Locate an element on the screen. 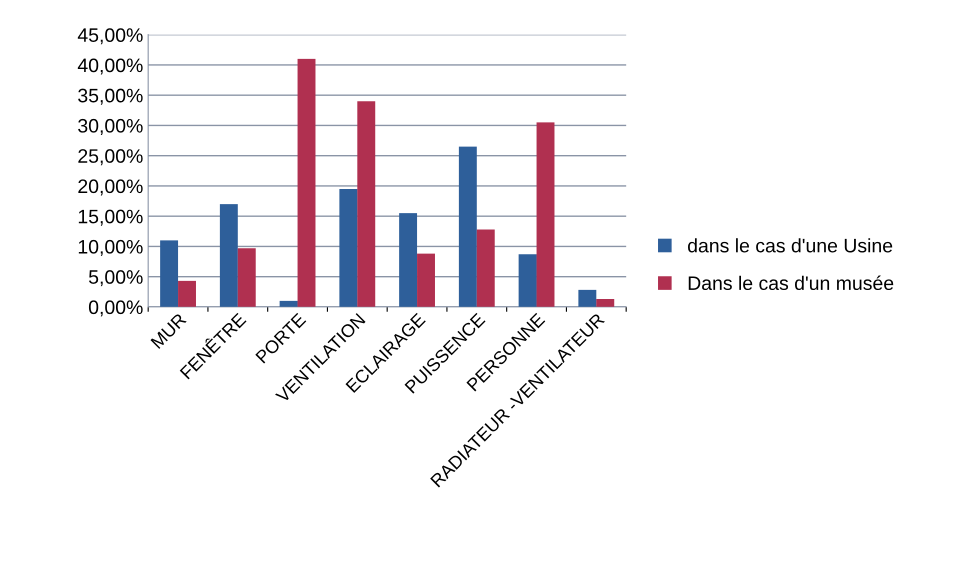 The image size is (956, 579). y-tick-label: 40,00% is located at coordinates (110, 66).